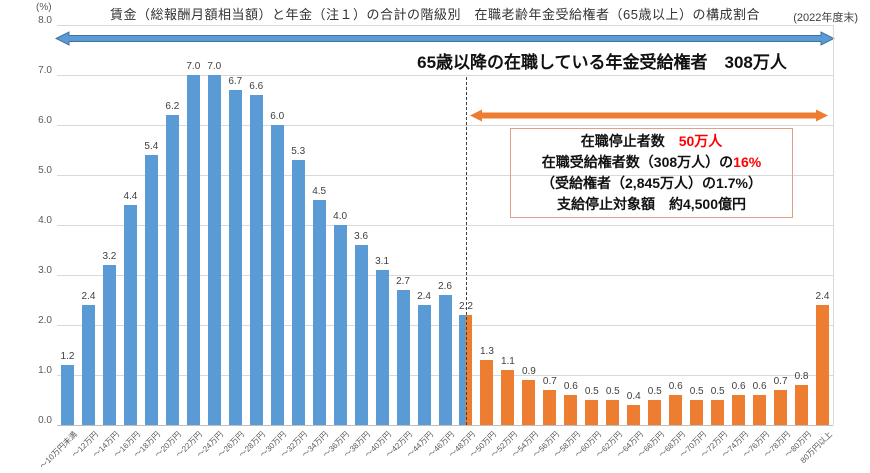 Image resolution: width=870 pixels, height=473 pixels. I want to click on working-pensioners-annotation: 65歳以降の在職している年金受給権者 308万人, so click(602, 62).